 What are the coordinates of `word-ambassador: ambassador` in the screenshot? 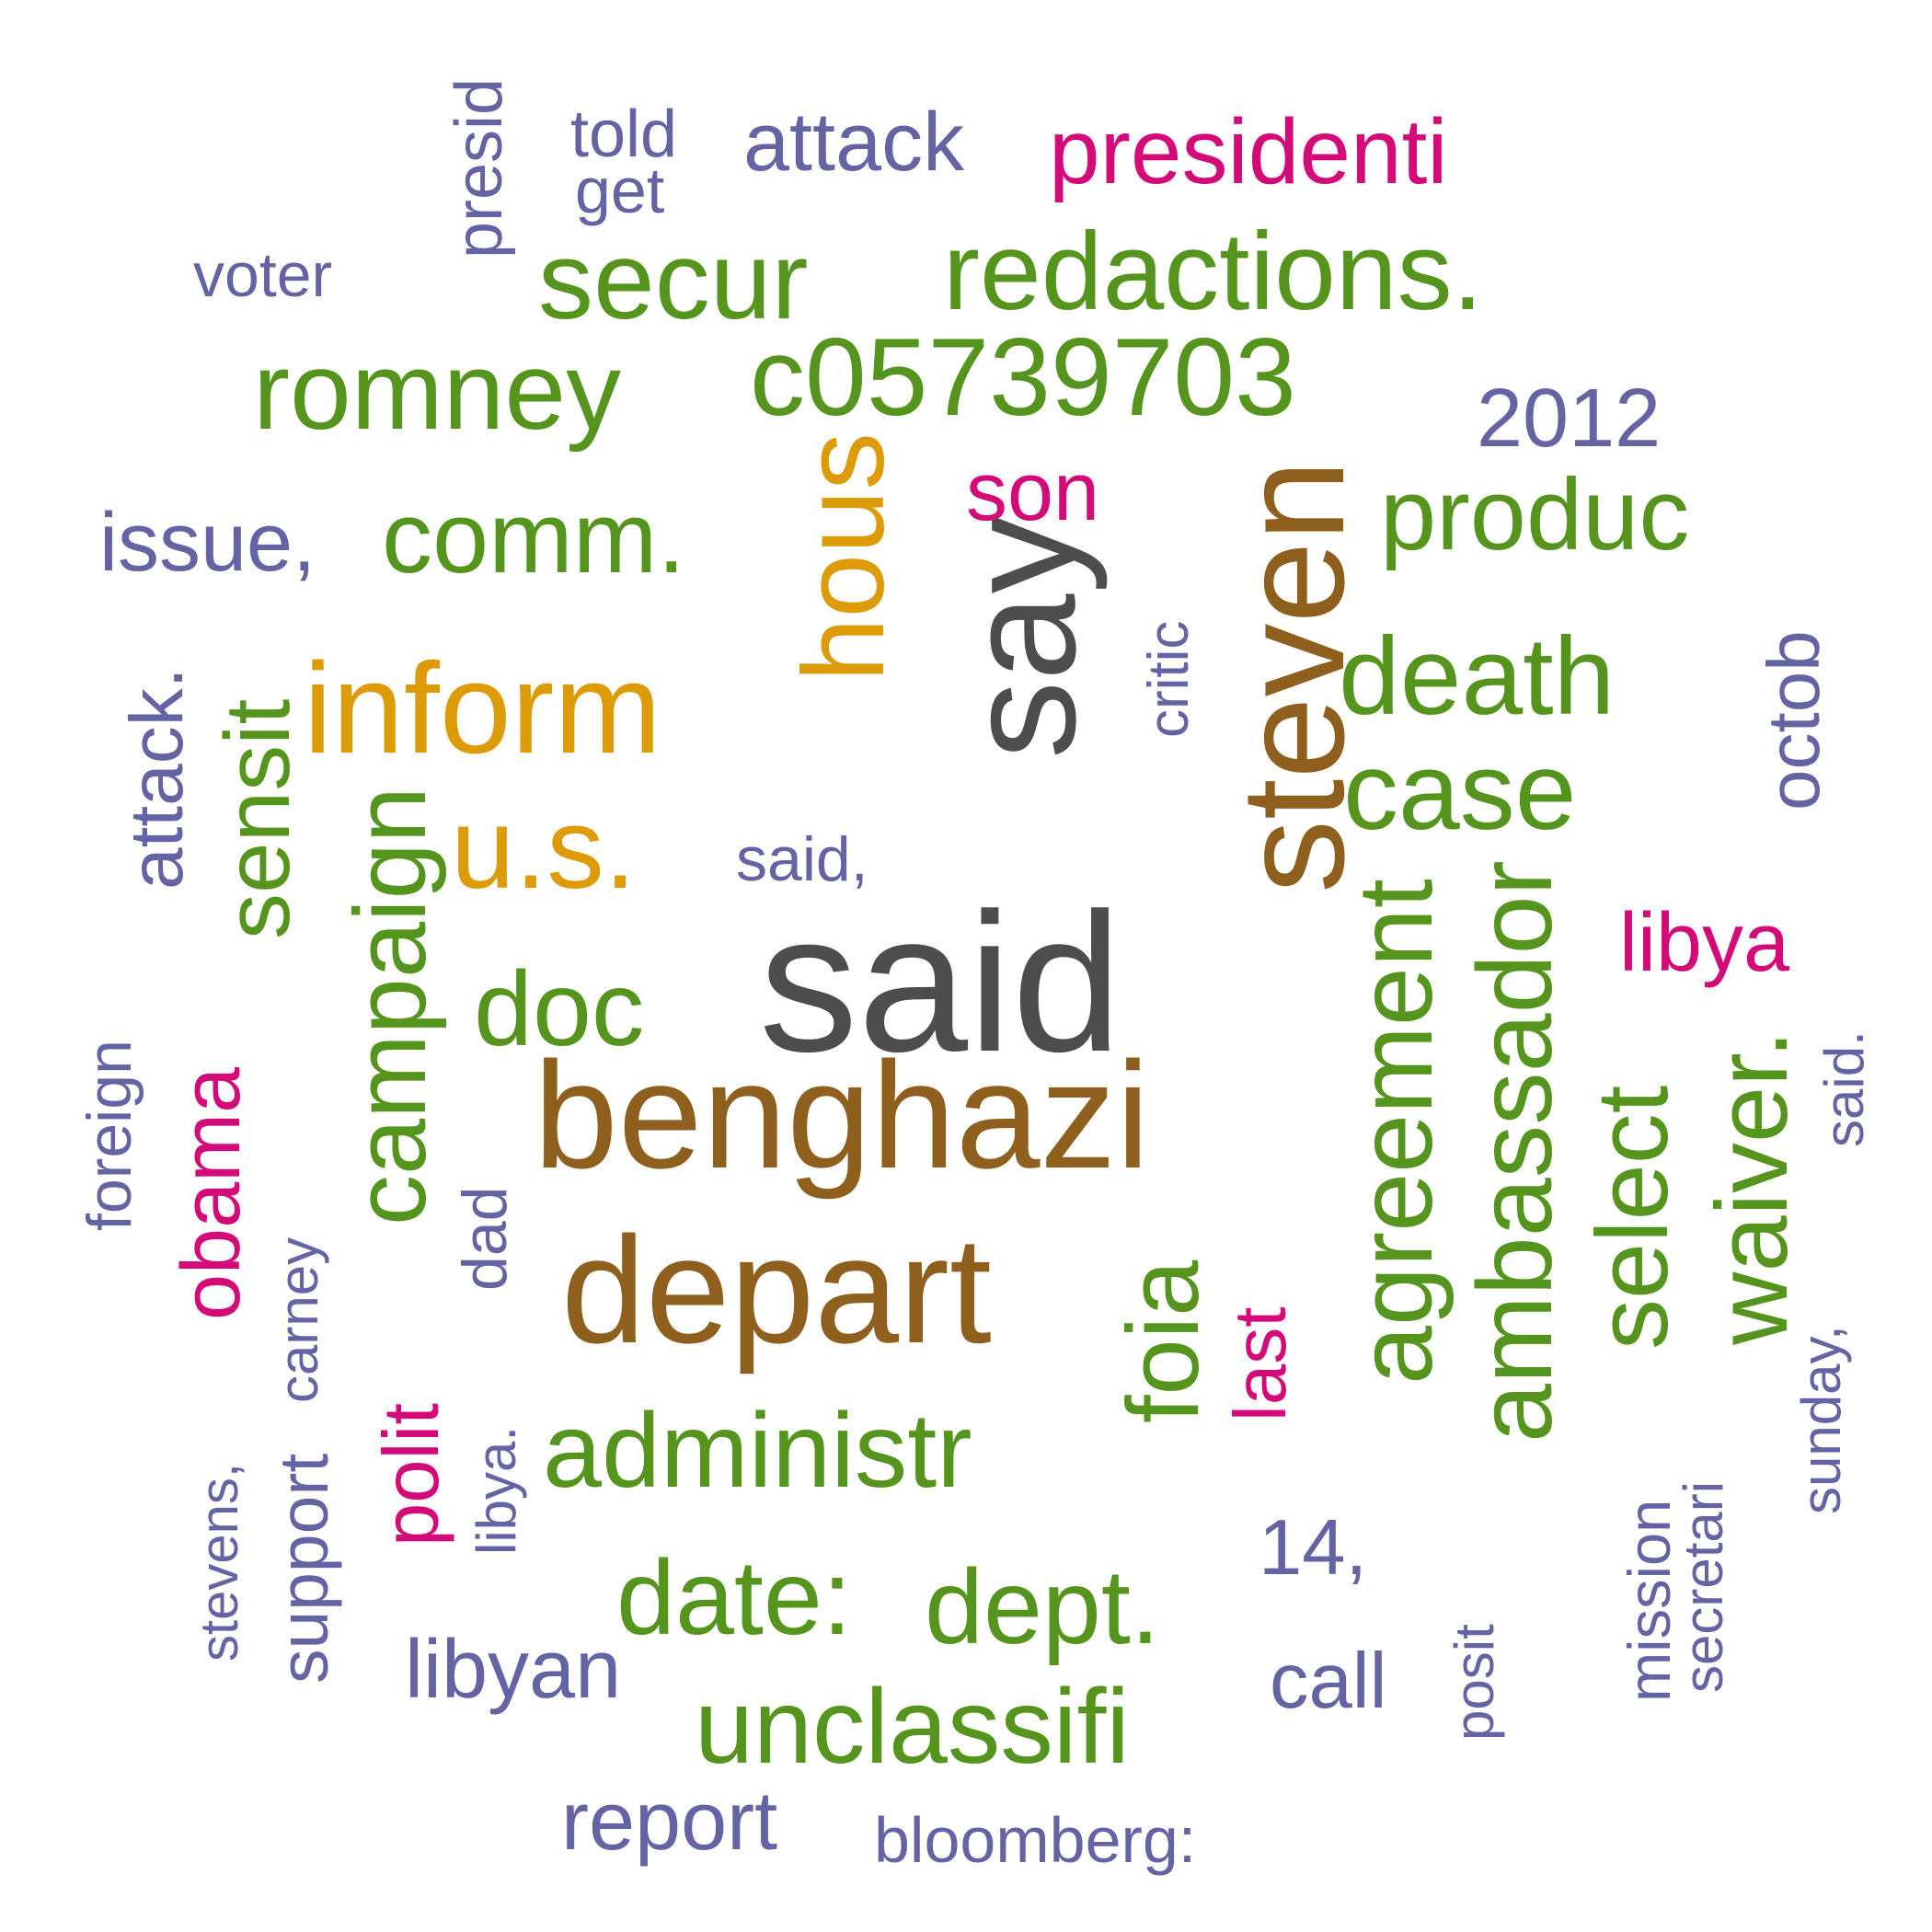 It's located at (1515, 1151).